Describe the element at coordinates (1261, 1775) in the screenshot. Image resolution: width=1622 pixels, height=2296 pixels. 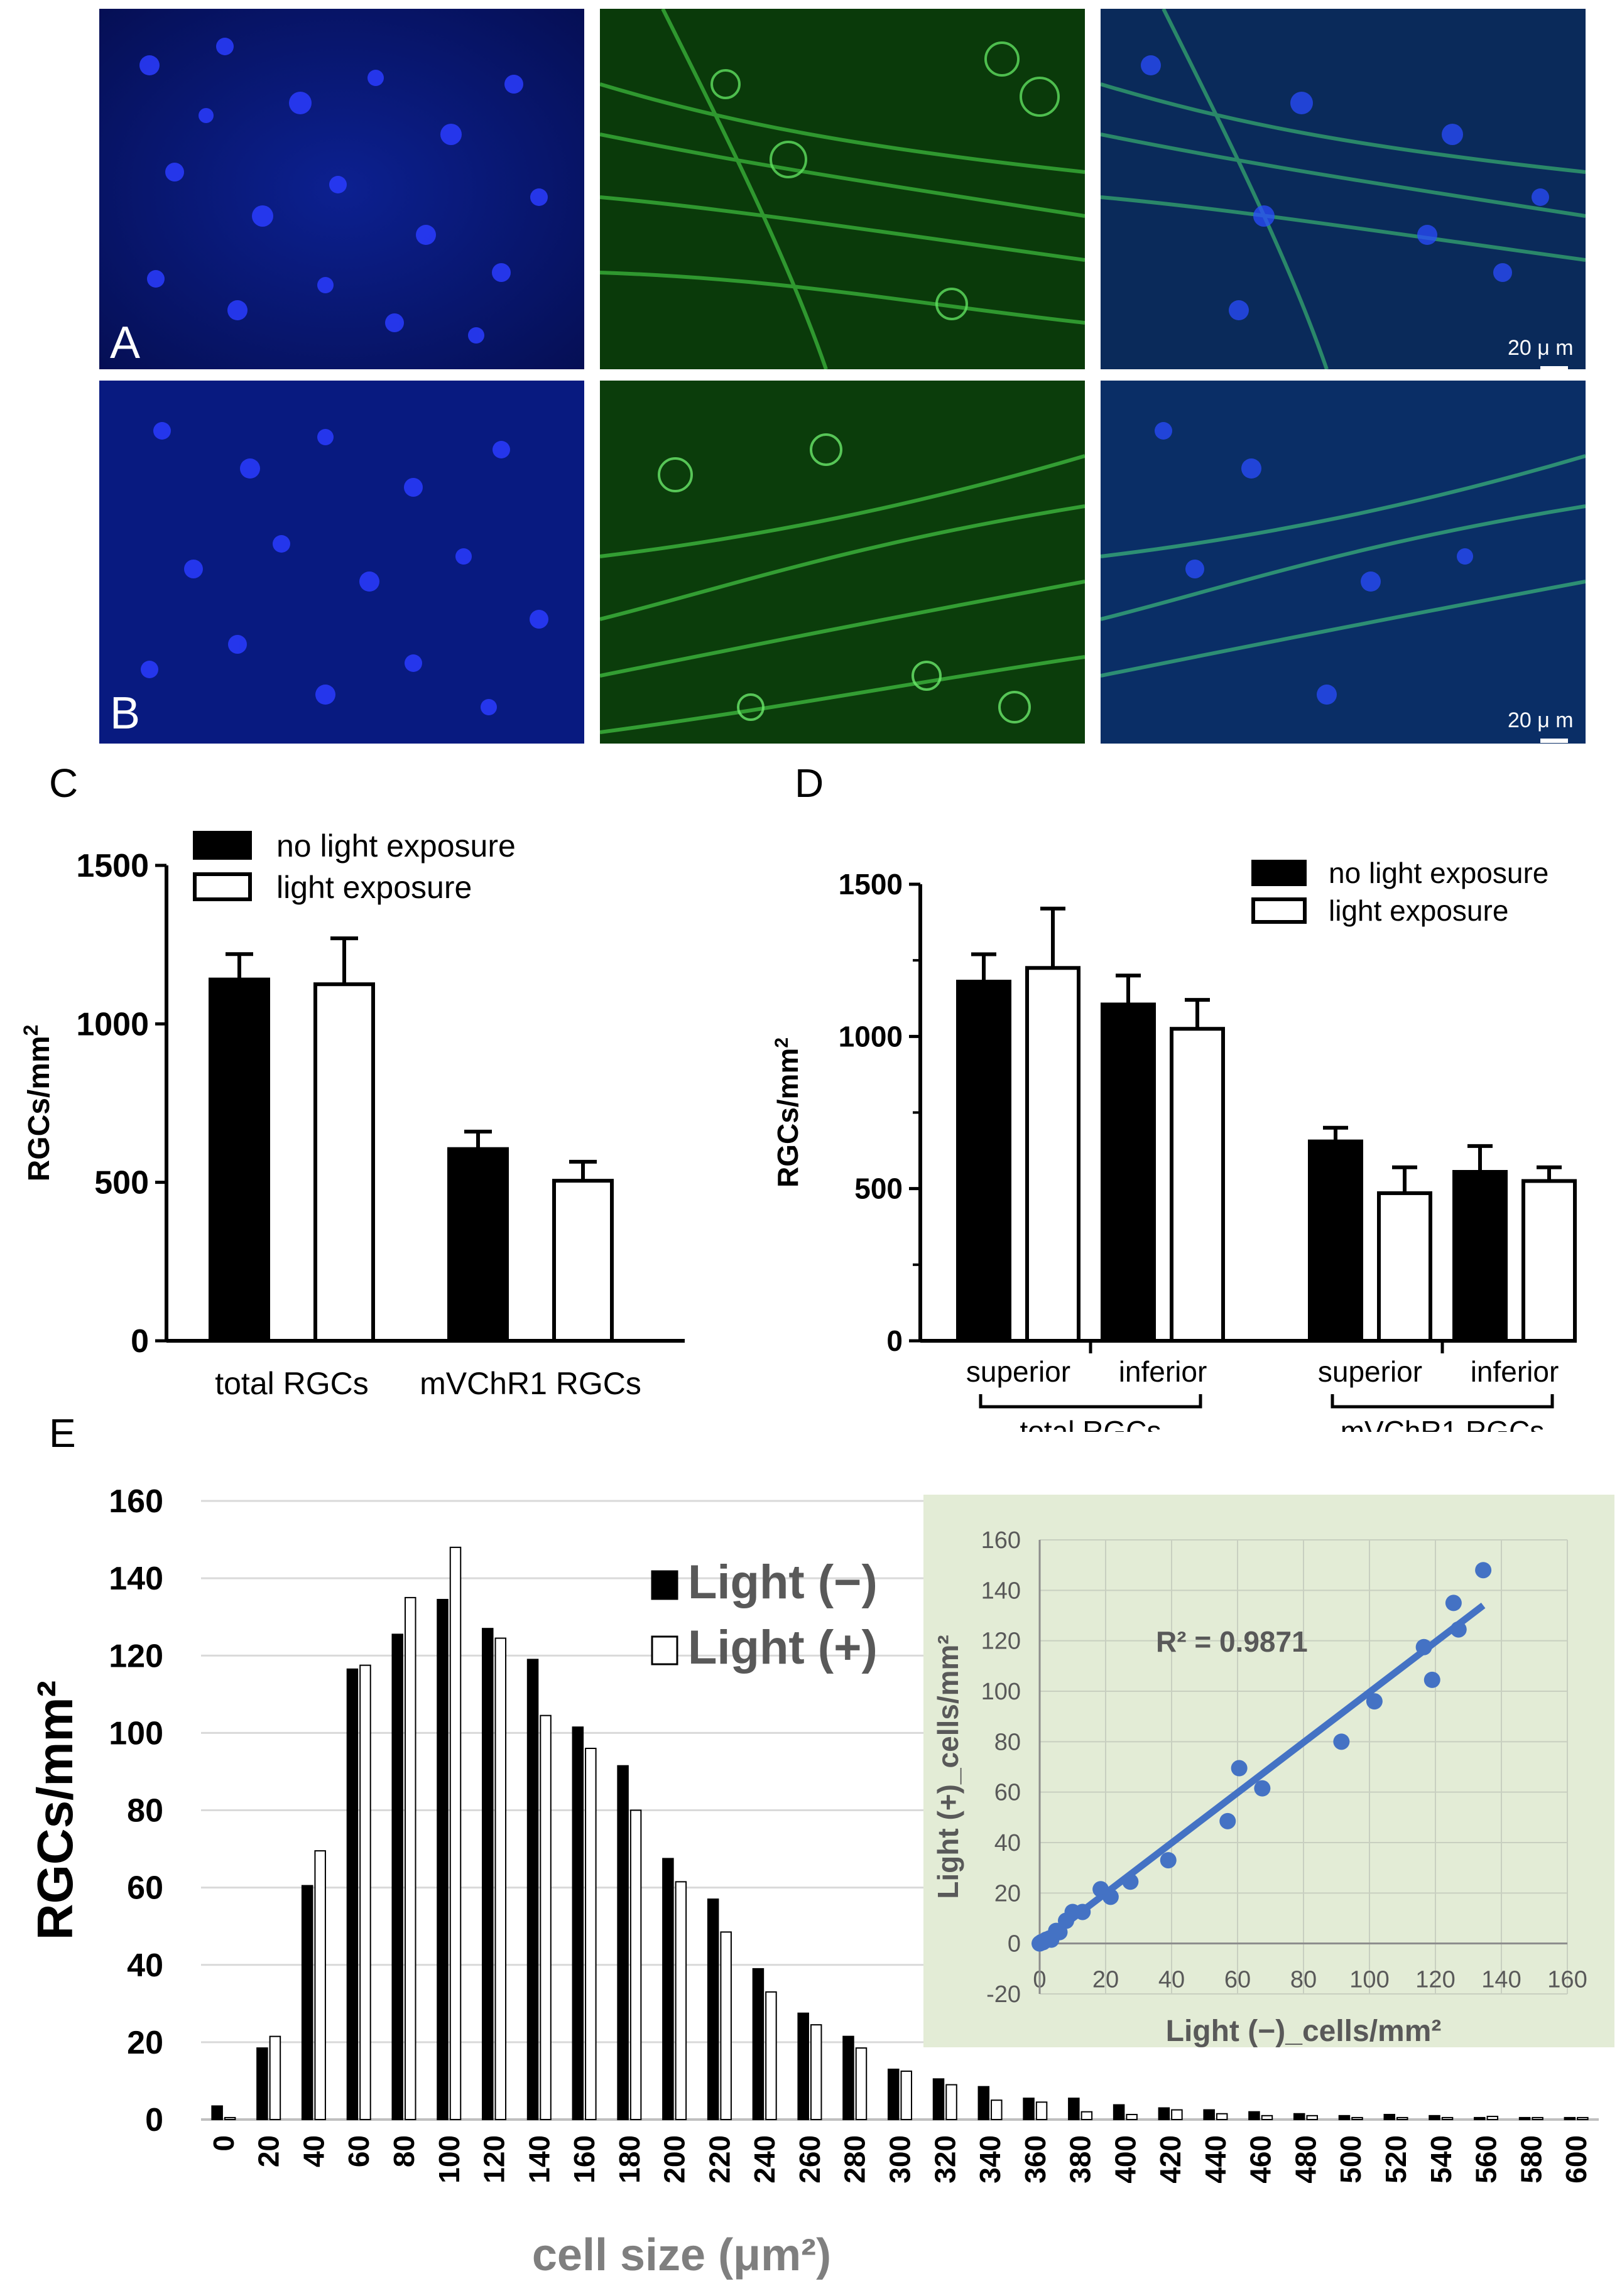
I see `e-inset-trendline` at that location.